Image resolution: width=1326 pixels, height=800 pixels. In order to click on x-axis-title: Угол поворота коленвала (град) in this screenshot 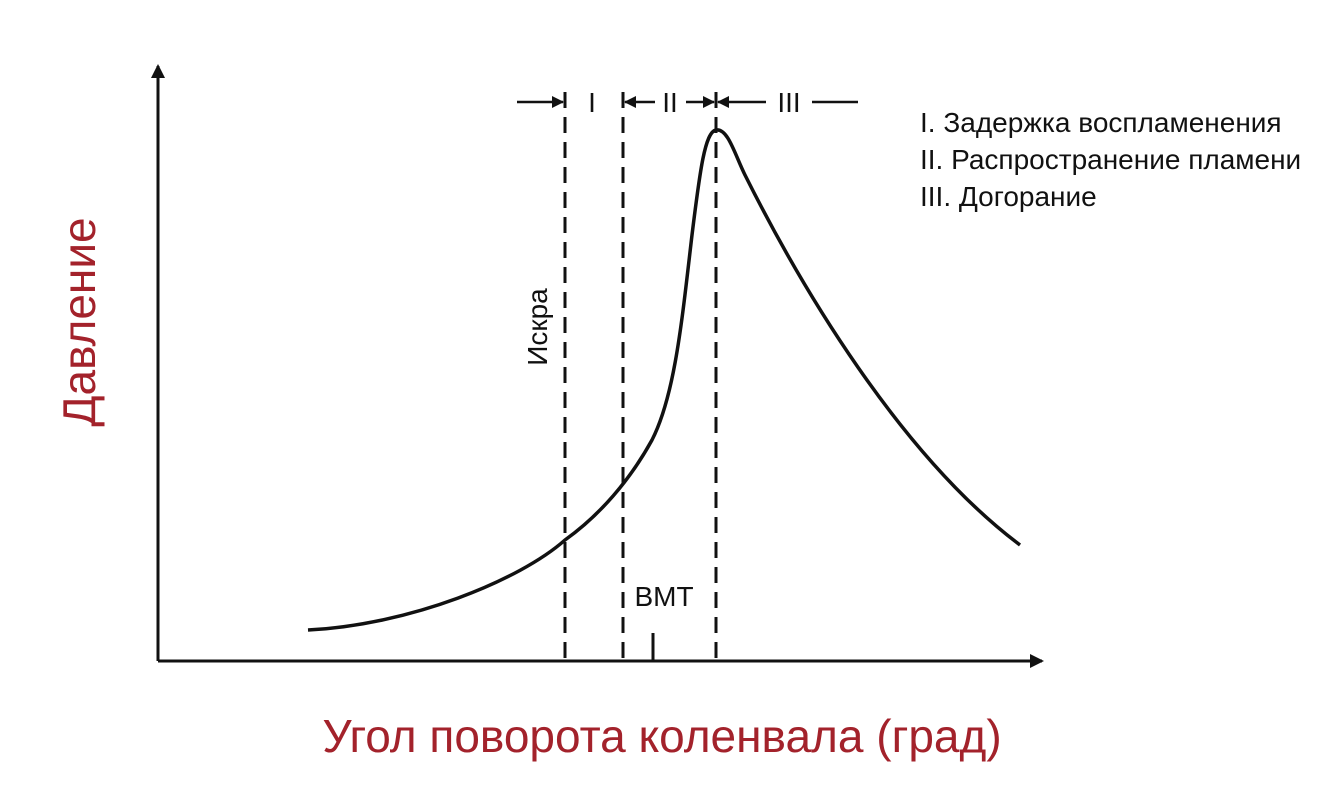, I will do `click(661, 736)`.